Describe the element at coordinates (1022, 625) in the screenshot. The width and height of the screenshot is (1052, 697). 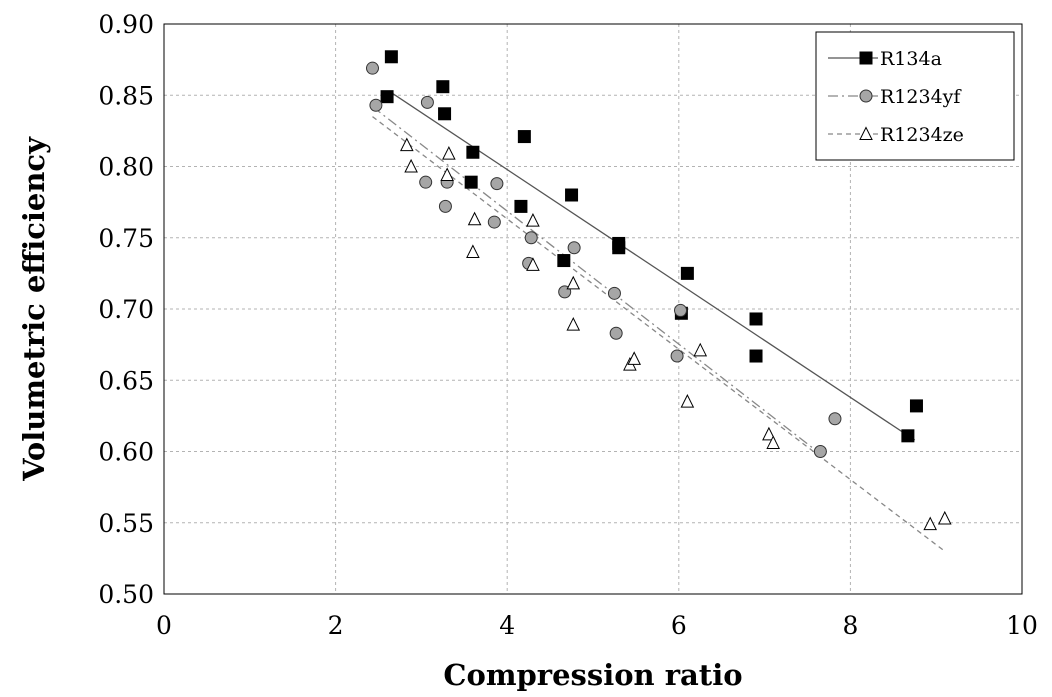
I see `x-tick-label: 10` at that location.